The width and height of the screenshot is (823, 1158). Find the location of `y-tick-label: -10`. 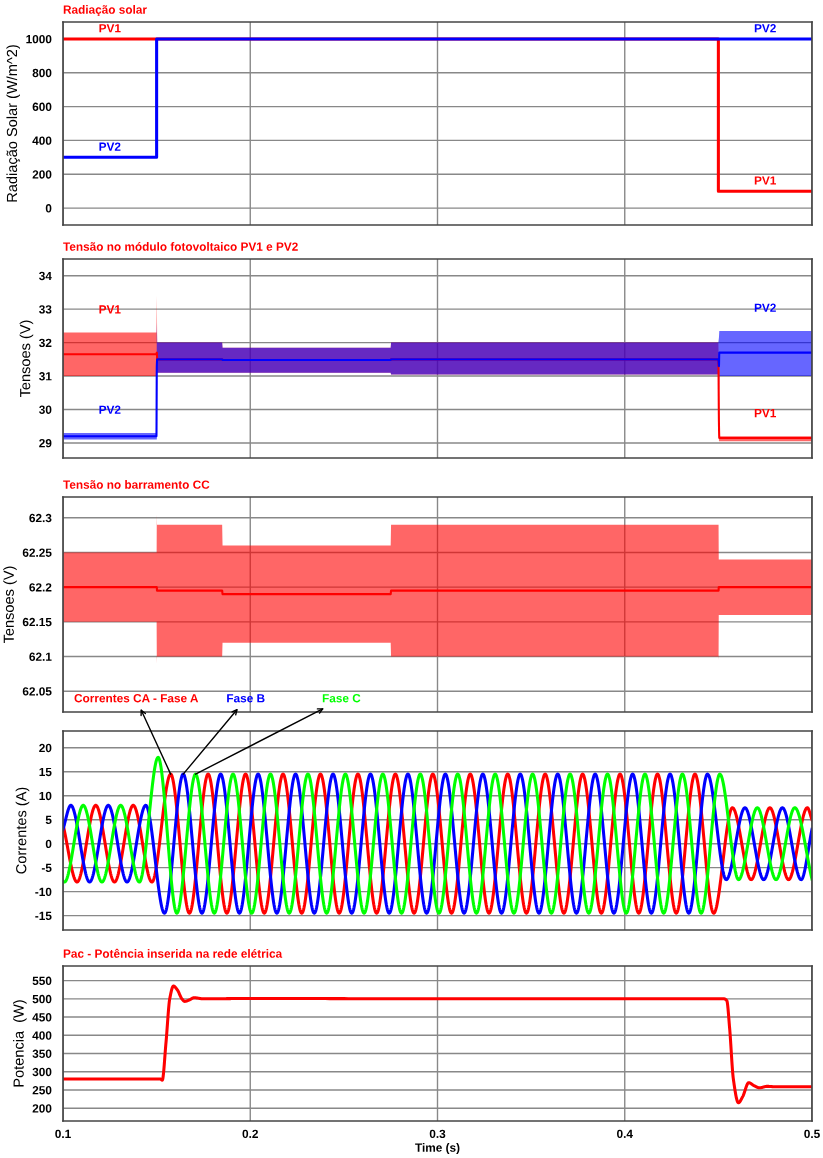

y-tick-label: -10 is located at coordinates (43, 892).